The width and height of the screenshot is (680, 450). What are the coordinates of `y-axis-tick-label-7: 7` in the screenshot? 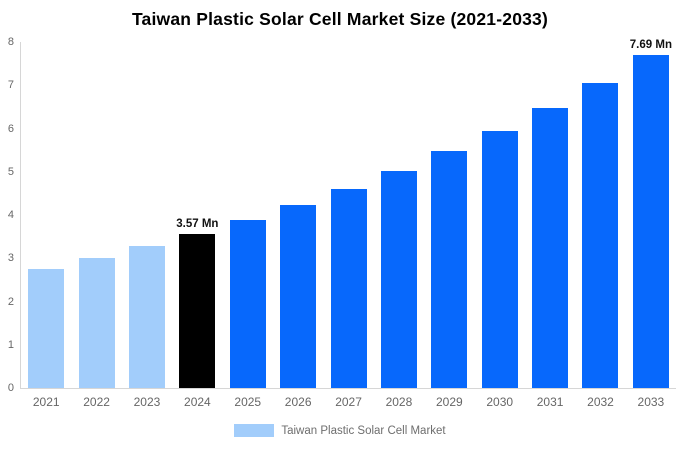 It's located at (10, 85).